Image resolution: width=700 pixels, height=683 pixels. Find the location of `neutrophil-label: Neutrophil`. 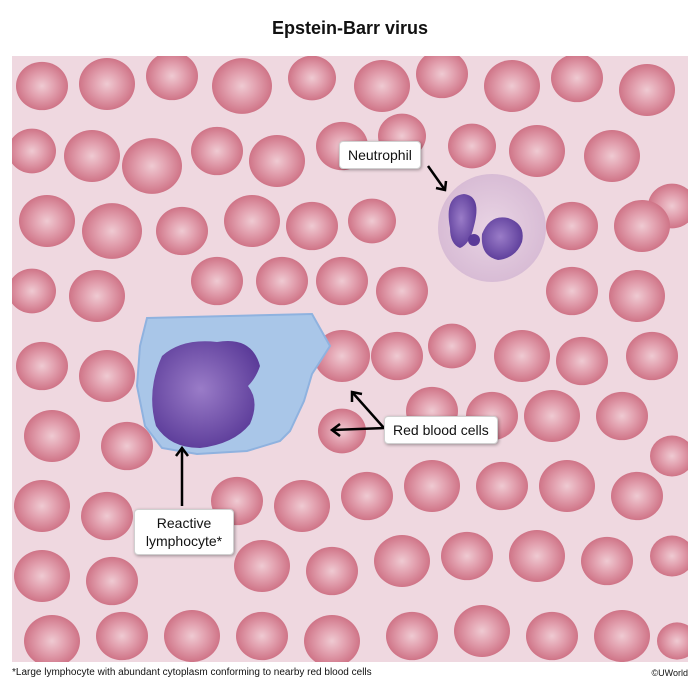

neutrophil-label: Neutrophil is located at coordinates (380, 155).